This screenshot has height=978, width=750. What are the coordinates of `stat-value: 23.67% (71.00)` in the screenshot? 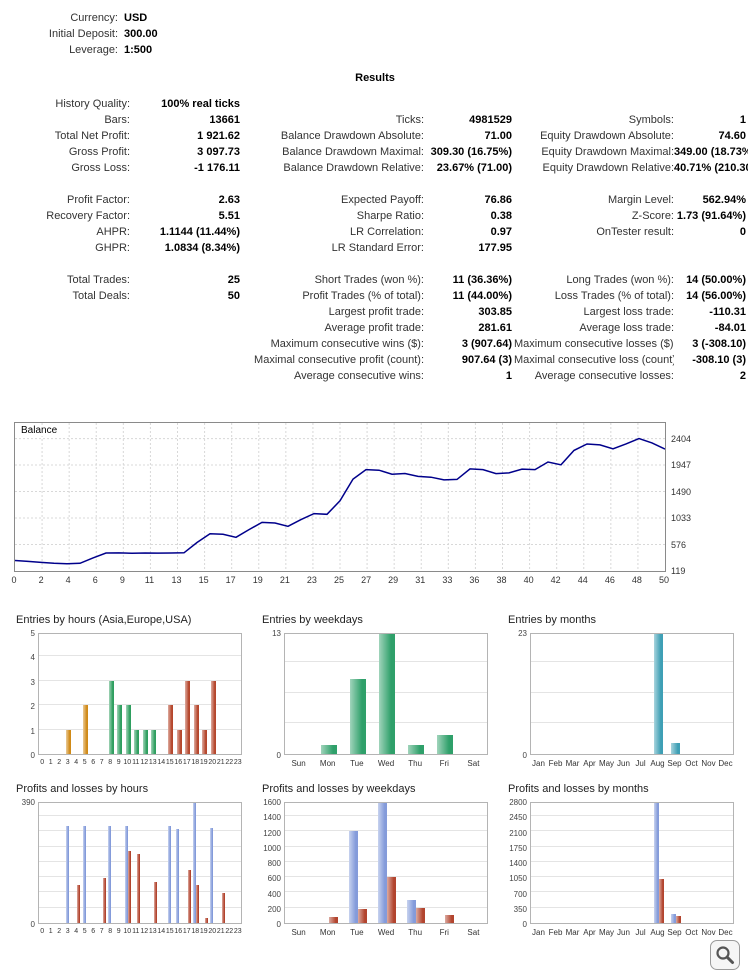 It's located at (474, 168).